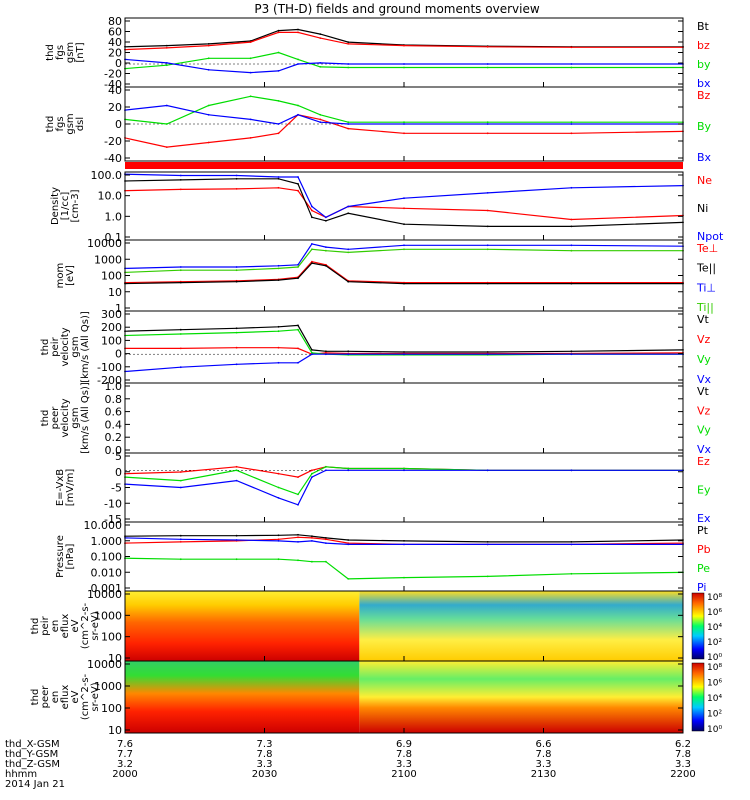 This screenshot has width=750, height=800. I want to click on axis-row-value: 7.3, so click(265, 744).